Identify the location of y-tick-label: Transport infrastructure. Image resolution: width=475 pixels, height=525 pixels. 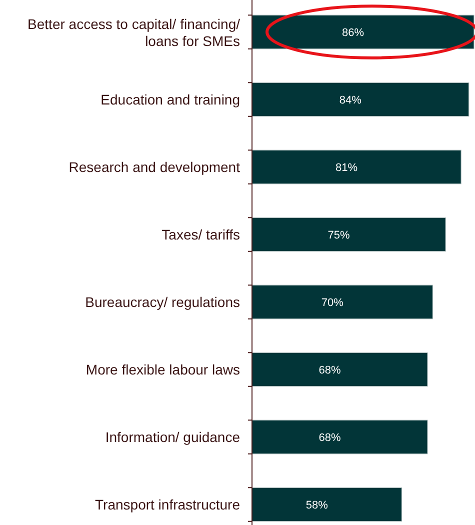
(167, 504).